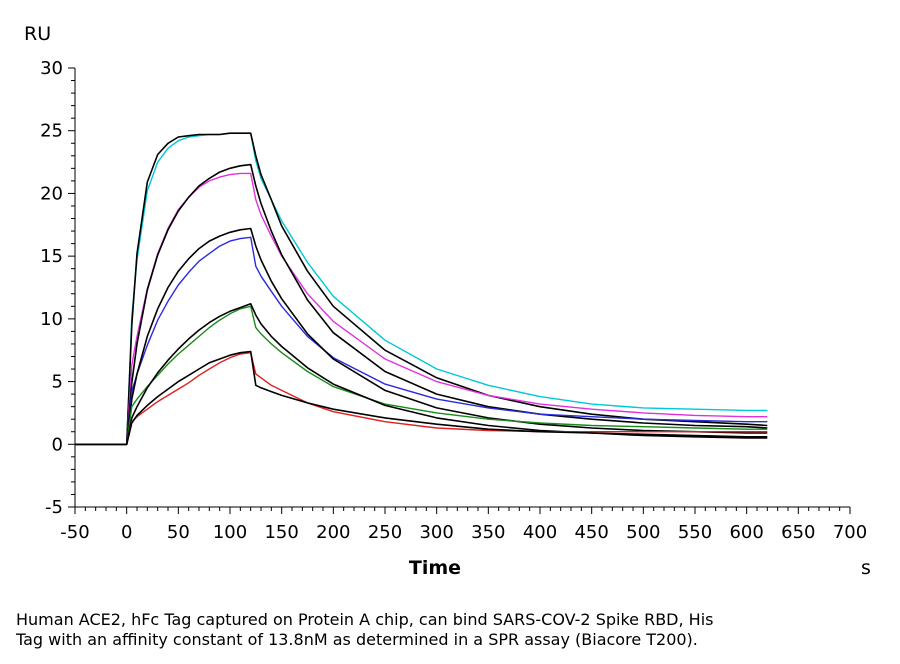 This screenshot has width=900, height=664. What do you see at coordinates (126, 532) in the screenshot?
I see `x-tick-label: 0` at bounding box center [126, 532].